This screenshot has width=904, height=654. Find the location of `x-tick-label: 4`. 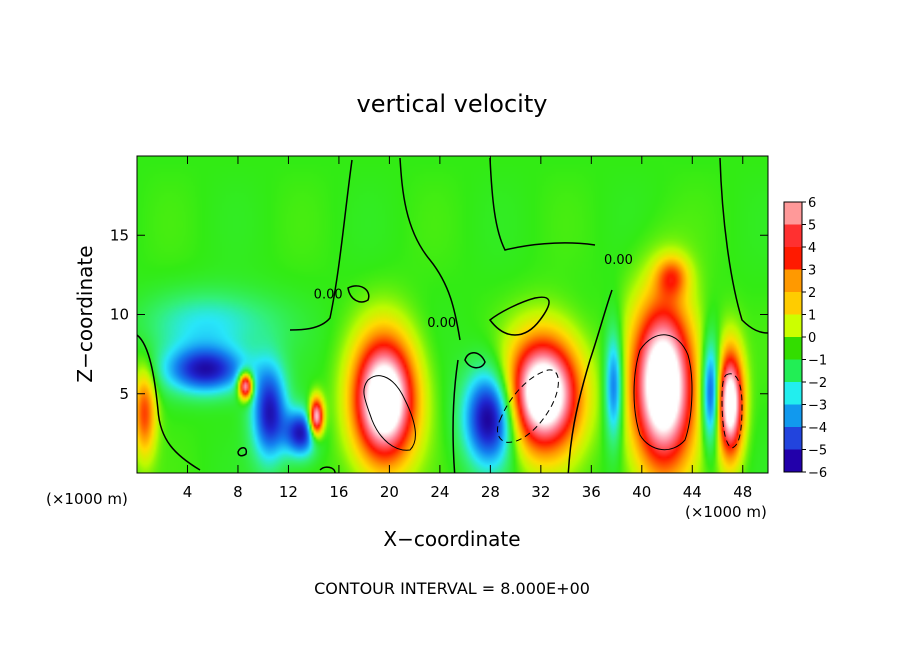

x-tick-label: 4 is located at coordinates (188, 492).